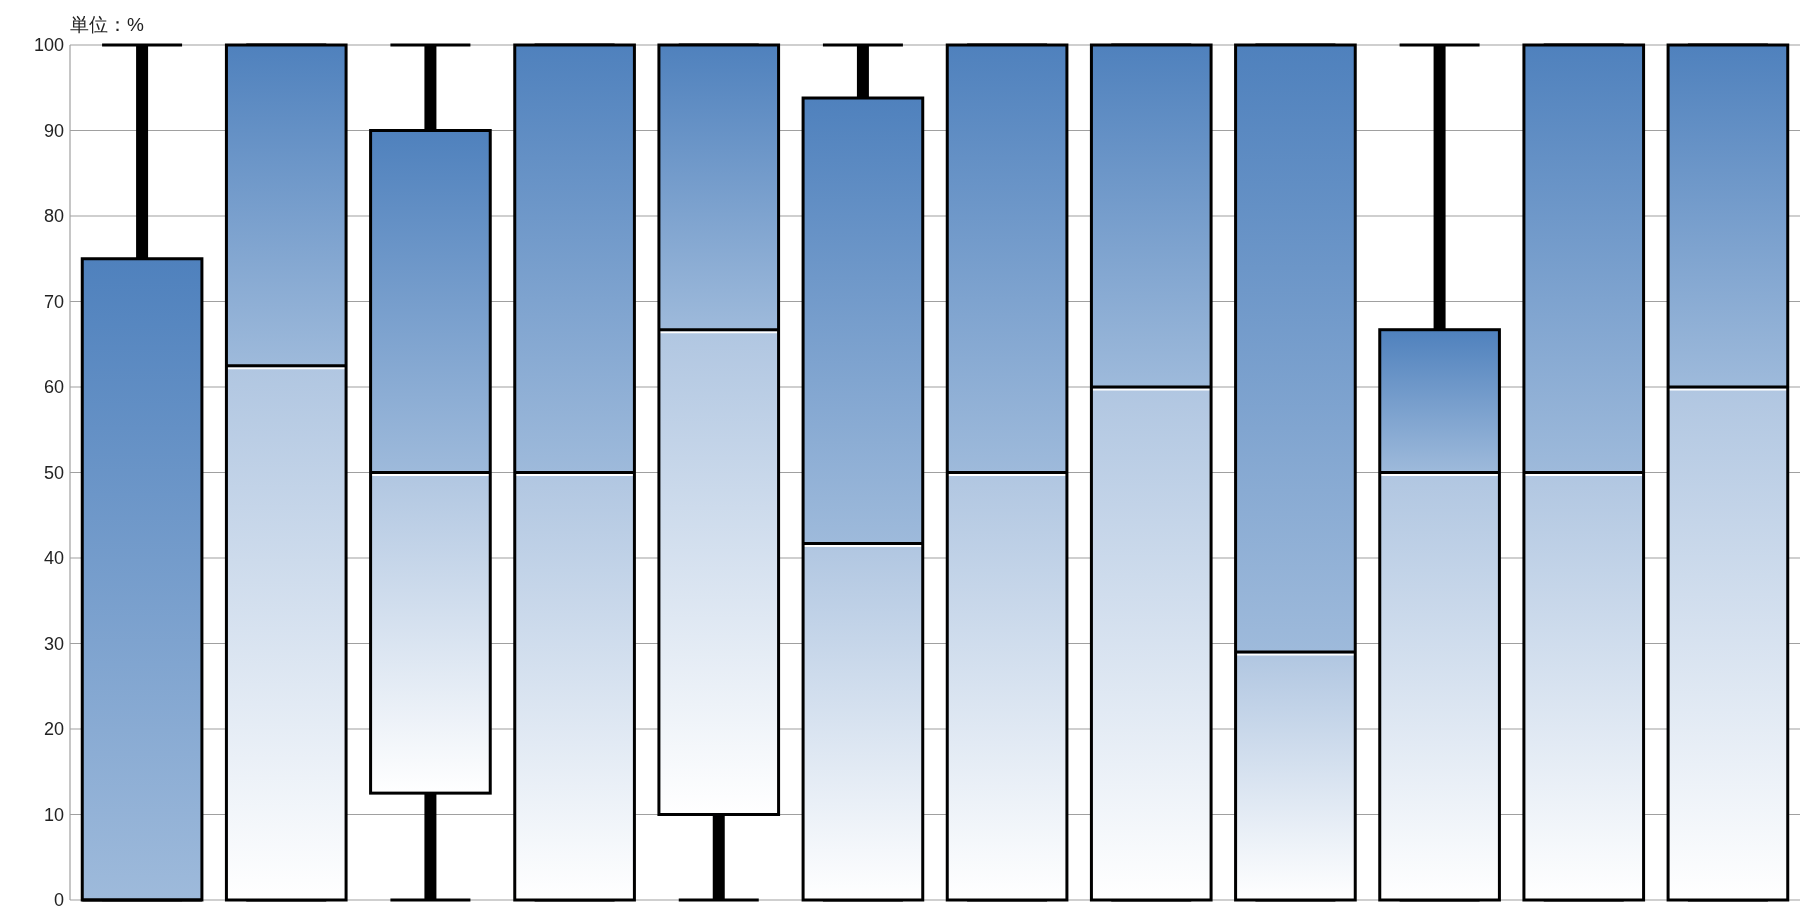  Describe the element at coordinates (53, 130) in the screenshot. I see `y-tick-label: 90` at that location.